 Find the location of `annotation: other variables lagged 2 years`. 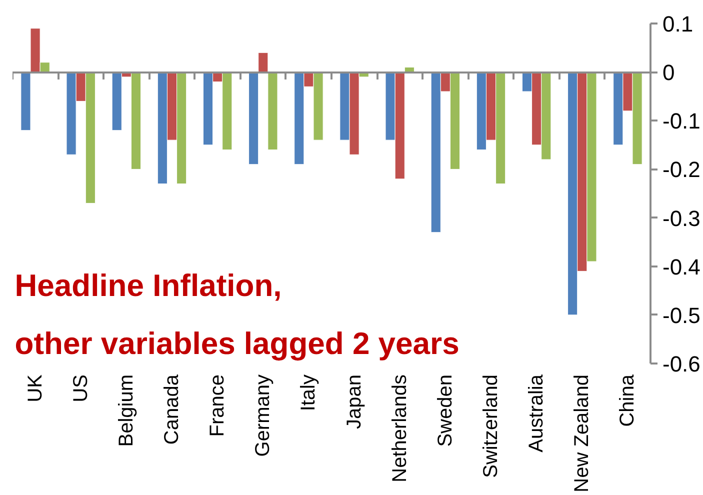

annotation: other variables lagged 2 years is located at coordinates (237, 344).